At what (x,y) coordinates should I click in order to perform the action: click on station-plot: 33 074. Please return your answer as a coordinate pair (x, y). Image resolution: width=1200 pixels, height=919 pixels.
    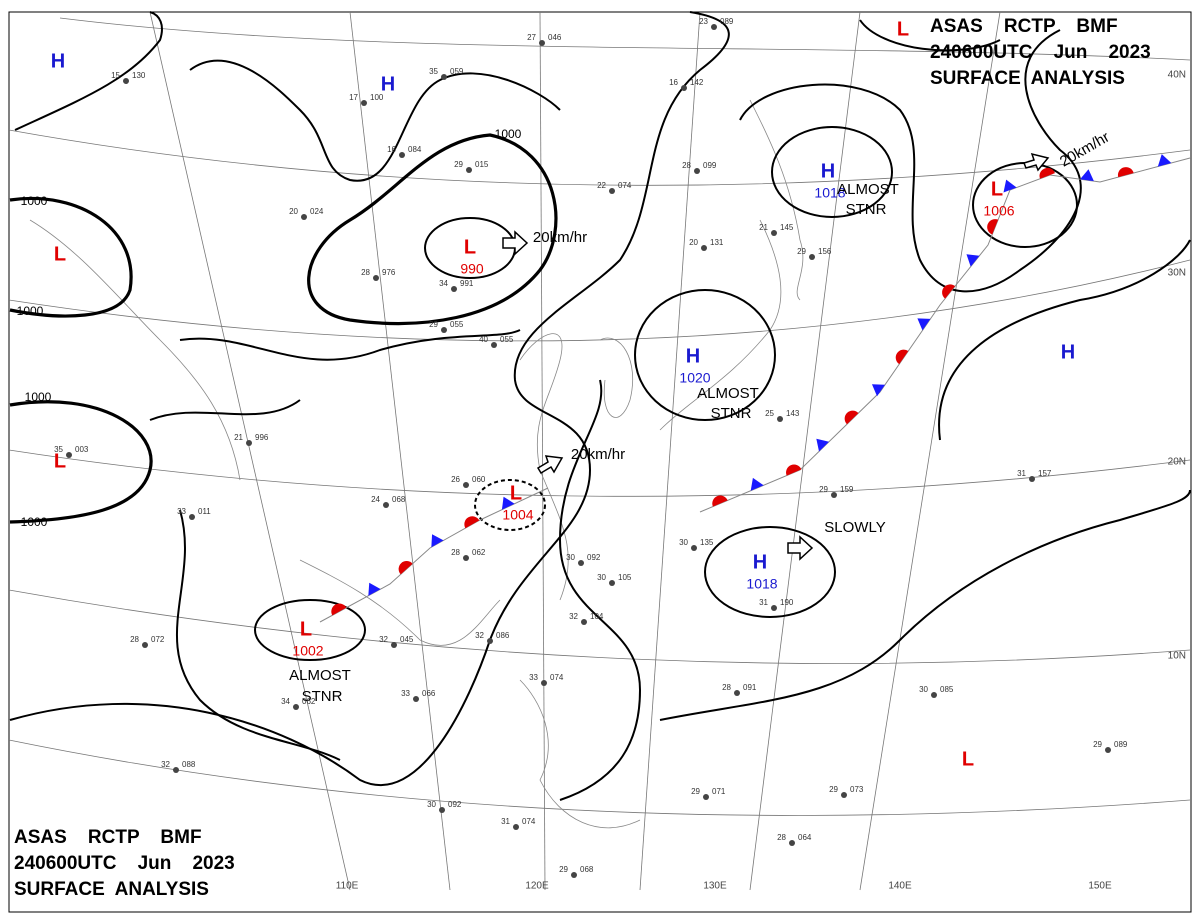
    Looking at the image, I should click on (546, 679).